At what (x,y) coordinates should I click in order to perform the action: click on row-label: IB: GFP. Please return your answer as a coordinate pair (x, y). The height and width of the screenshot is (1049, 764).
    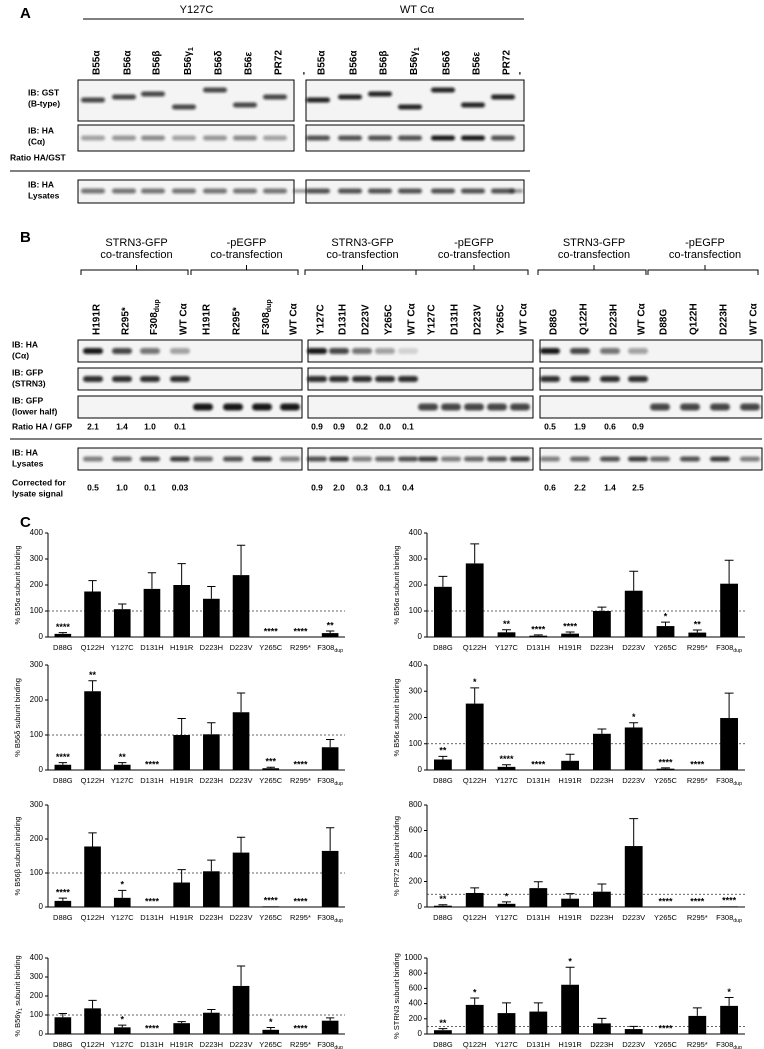
    Looking at the image, I should click on (27, 372).